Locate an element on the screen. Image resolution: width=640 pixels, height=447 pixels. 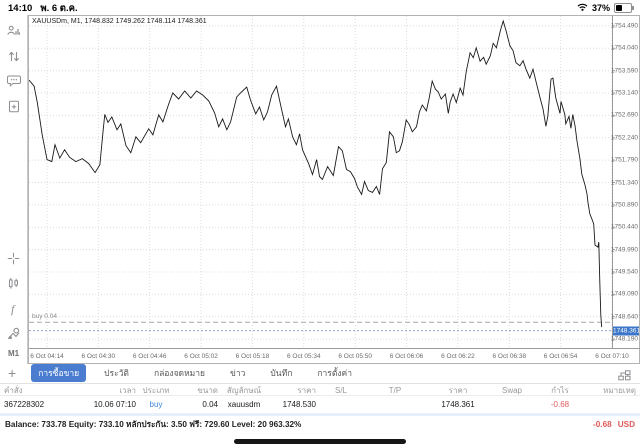
cell-open-price: 1748.530 is located at coordinates (299, 404).